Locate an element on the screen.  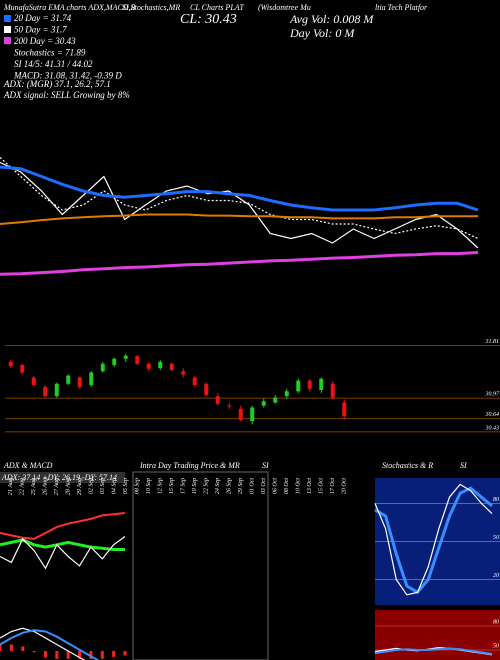
x-tick-label: 10 Sep is located at coordinates (149, 486).